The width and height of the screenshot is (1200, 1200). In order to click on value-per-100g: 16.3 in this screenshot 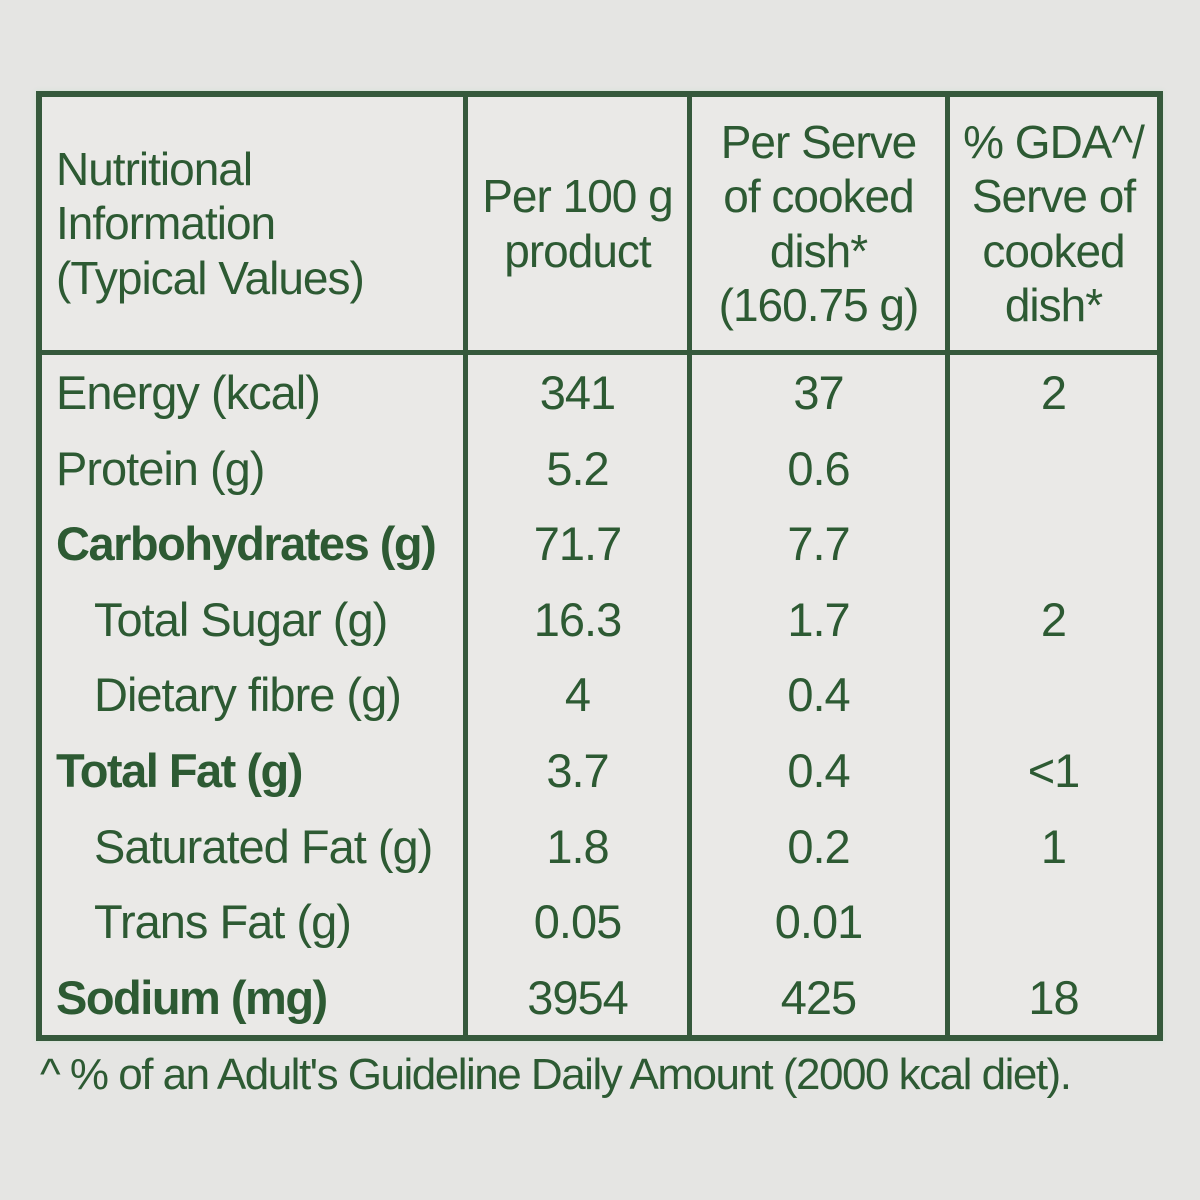, I will do `click(580, 619)`.